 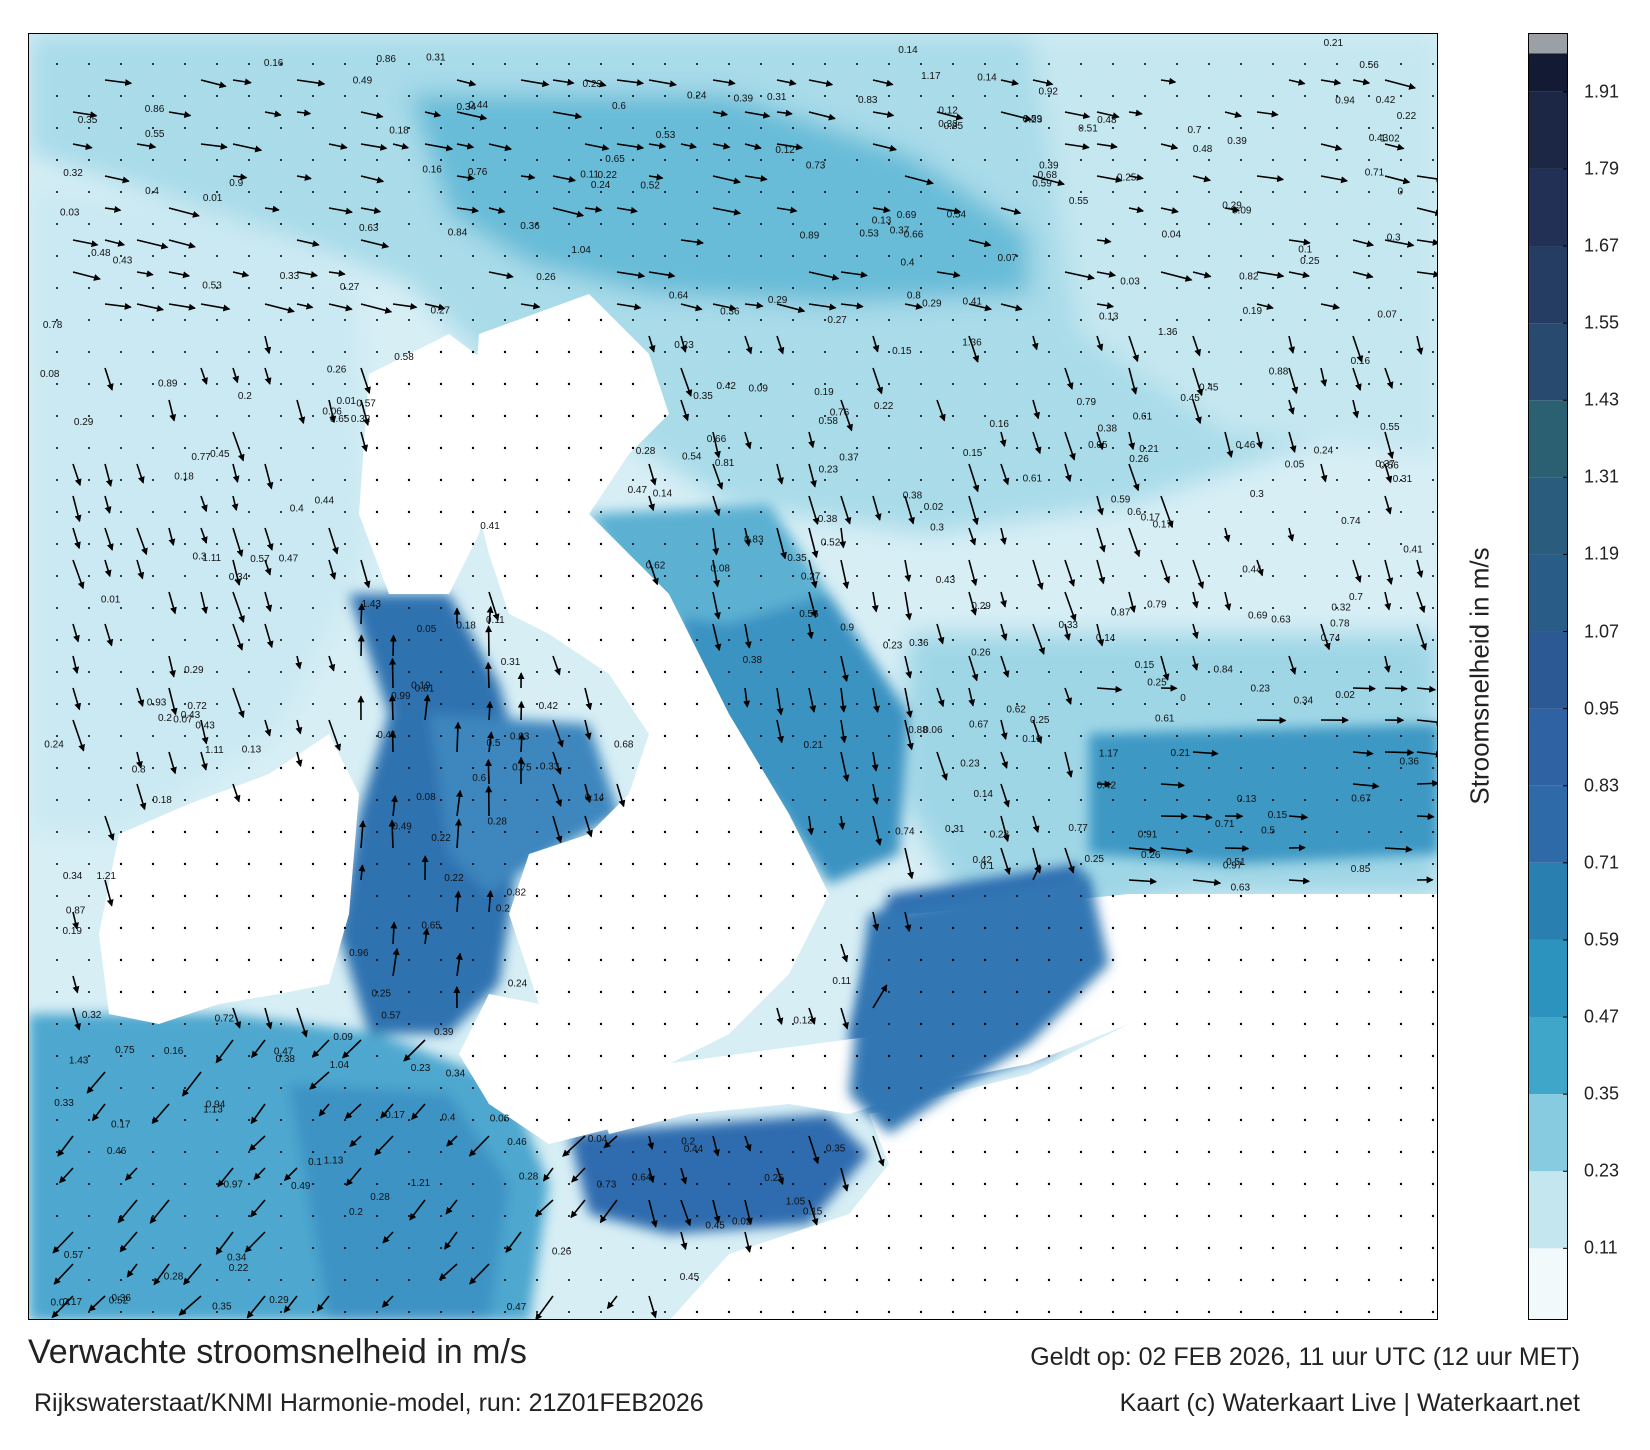 I want to click on speed-value-label: 0.08, so click(x=50, y=374).